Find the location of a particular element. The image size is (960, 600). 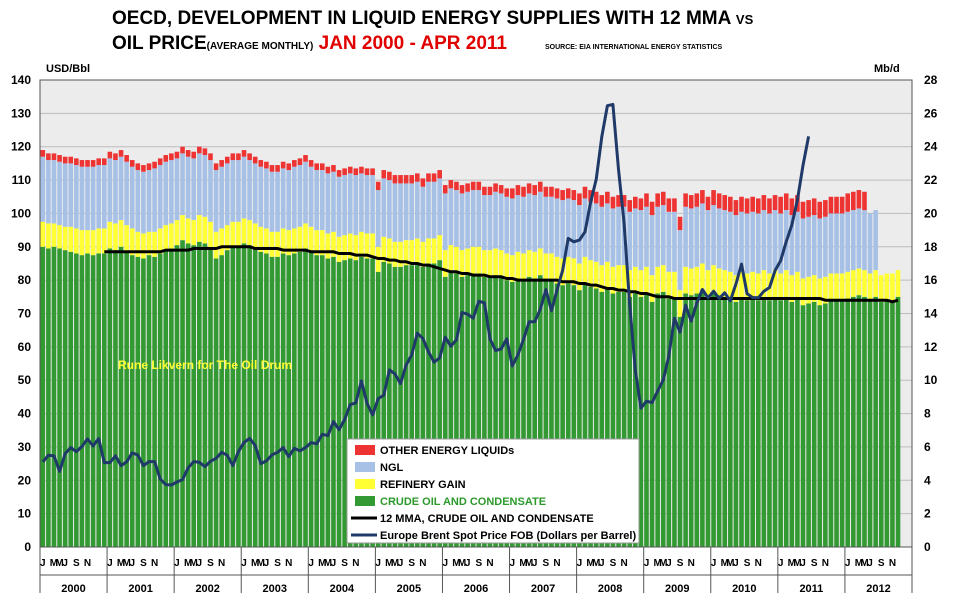

legend-swatch is located at coordinates (365, 484).